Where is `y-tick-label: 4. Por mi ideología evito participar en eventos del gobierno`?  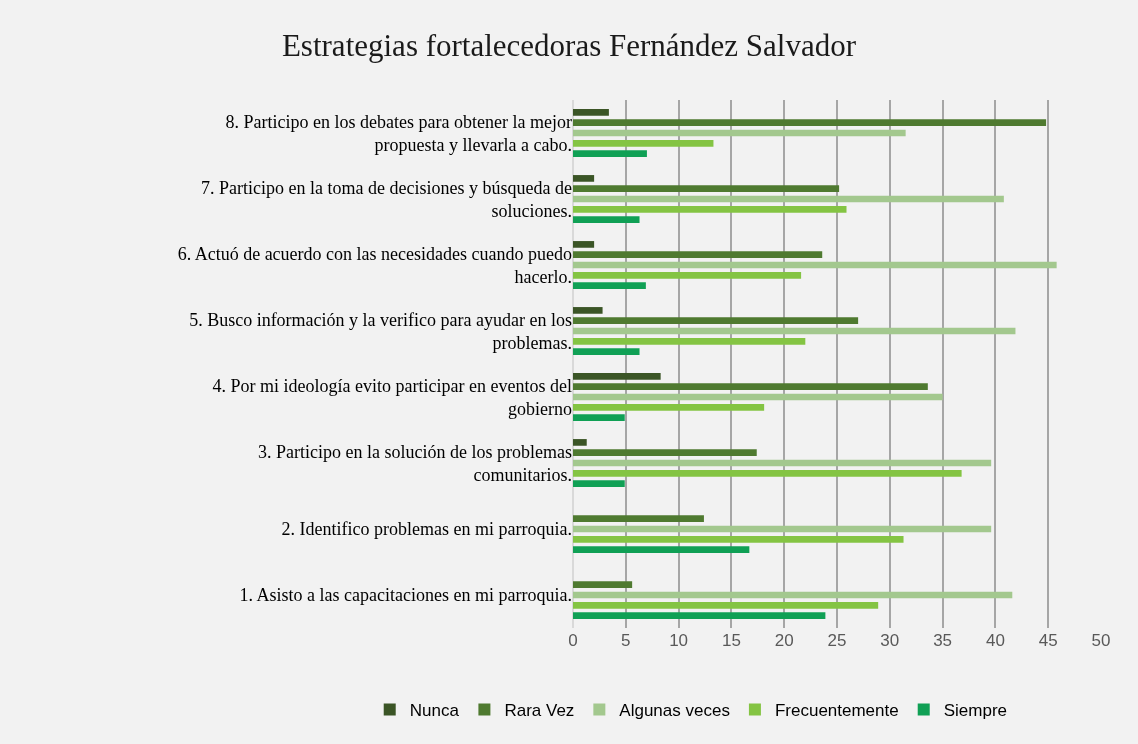
y-tick-label: 4. Por mi ideología evito participar en eventos del gobierno is located at coordinates (392, 397).